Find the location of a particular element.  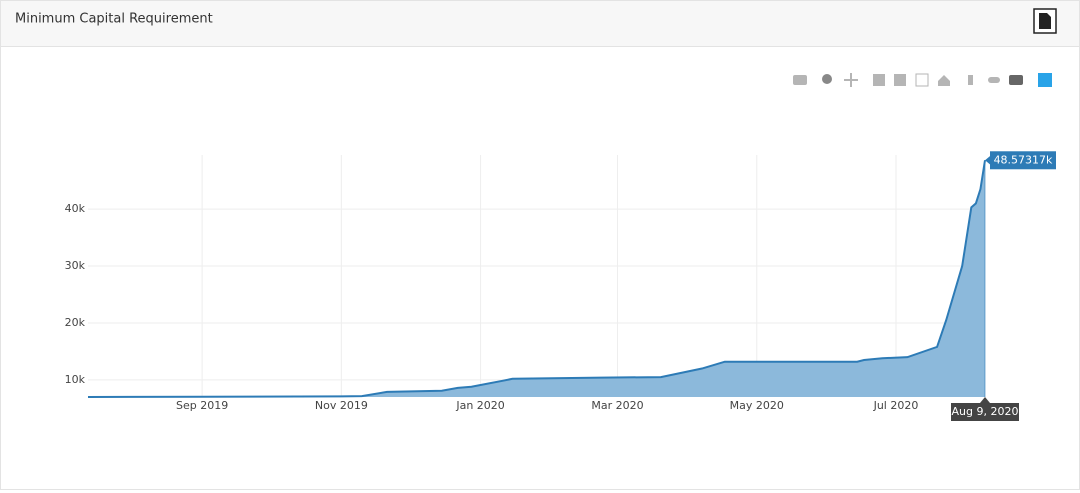

plotly-logo is located at coordinates (1045, 80).